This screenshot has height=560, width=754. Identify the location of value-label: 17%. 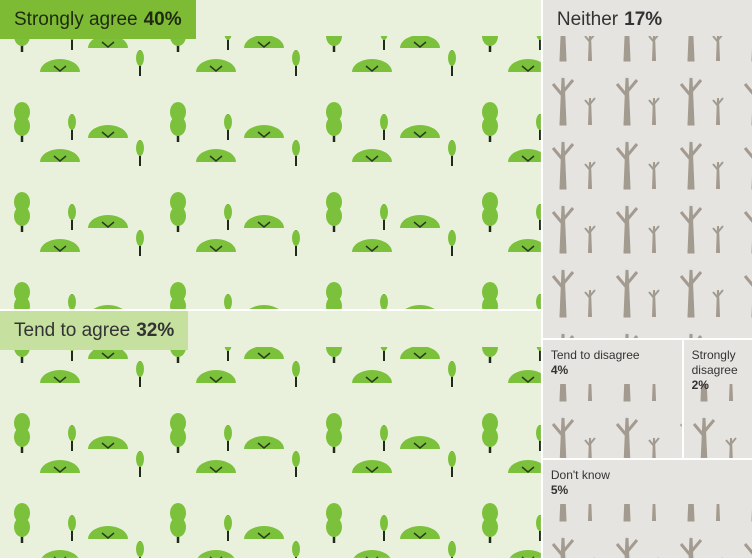
(643, 19).